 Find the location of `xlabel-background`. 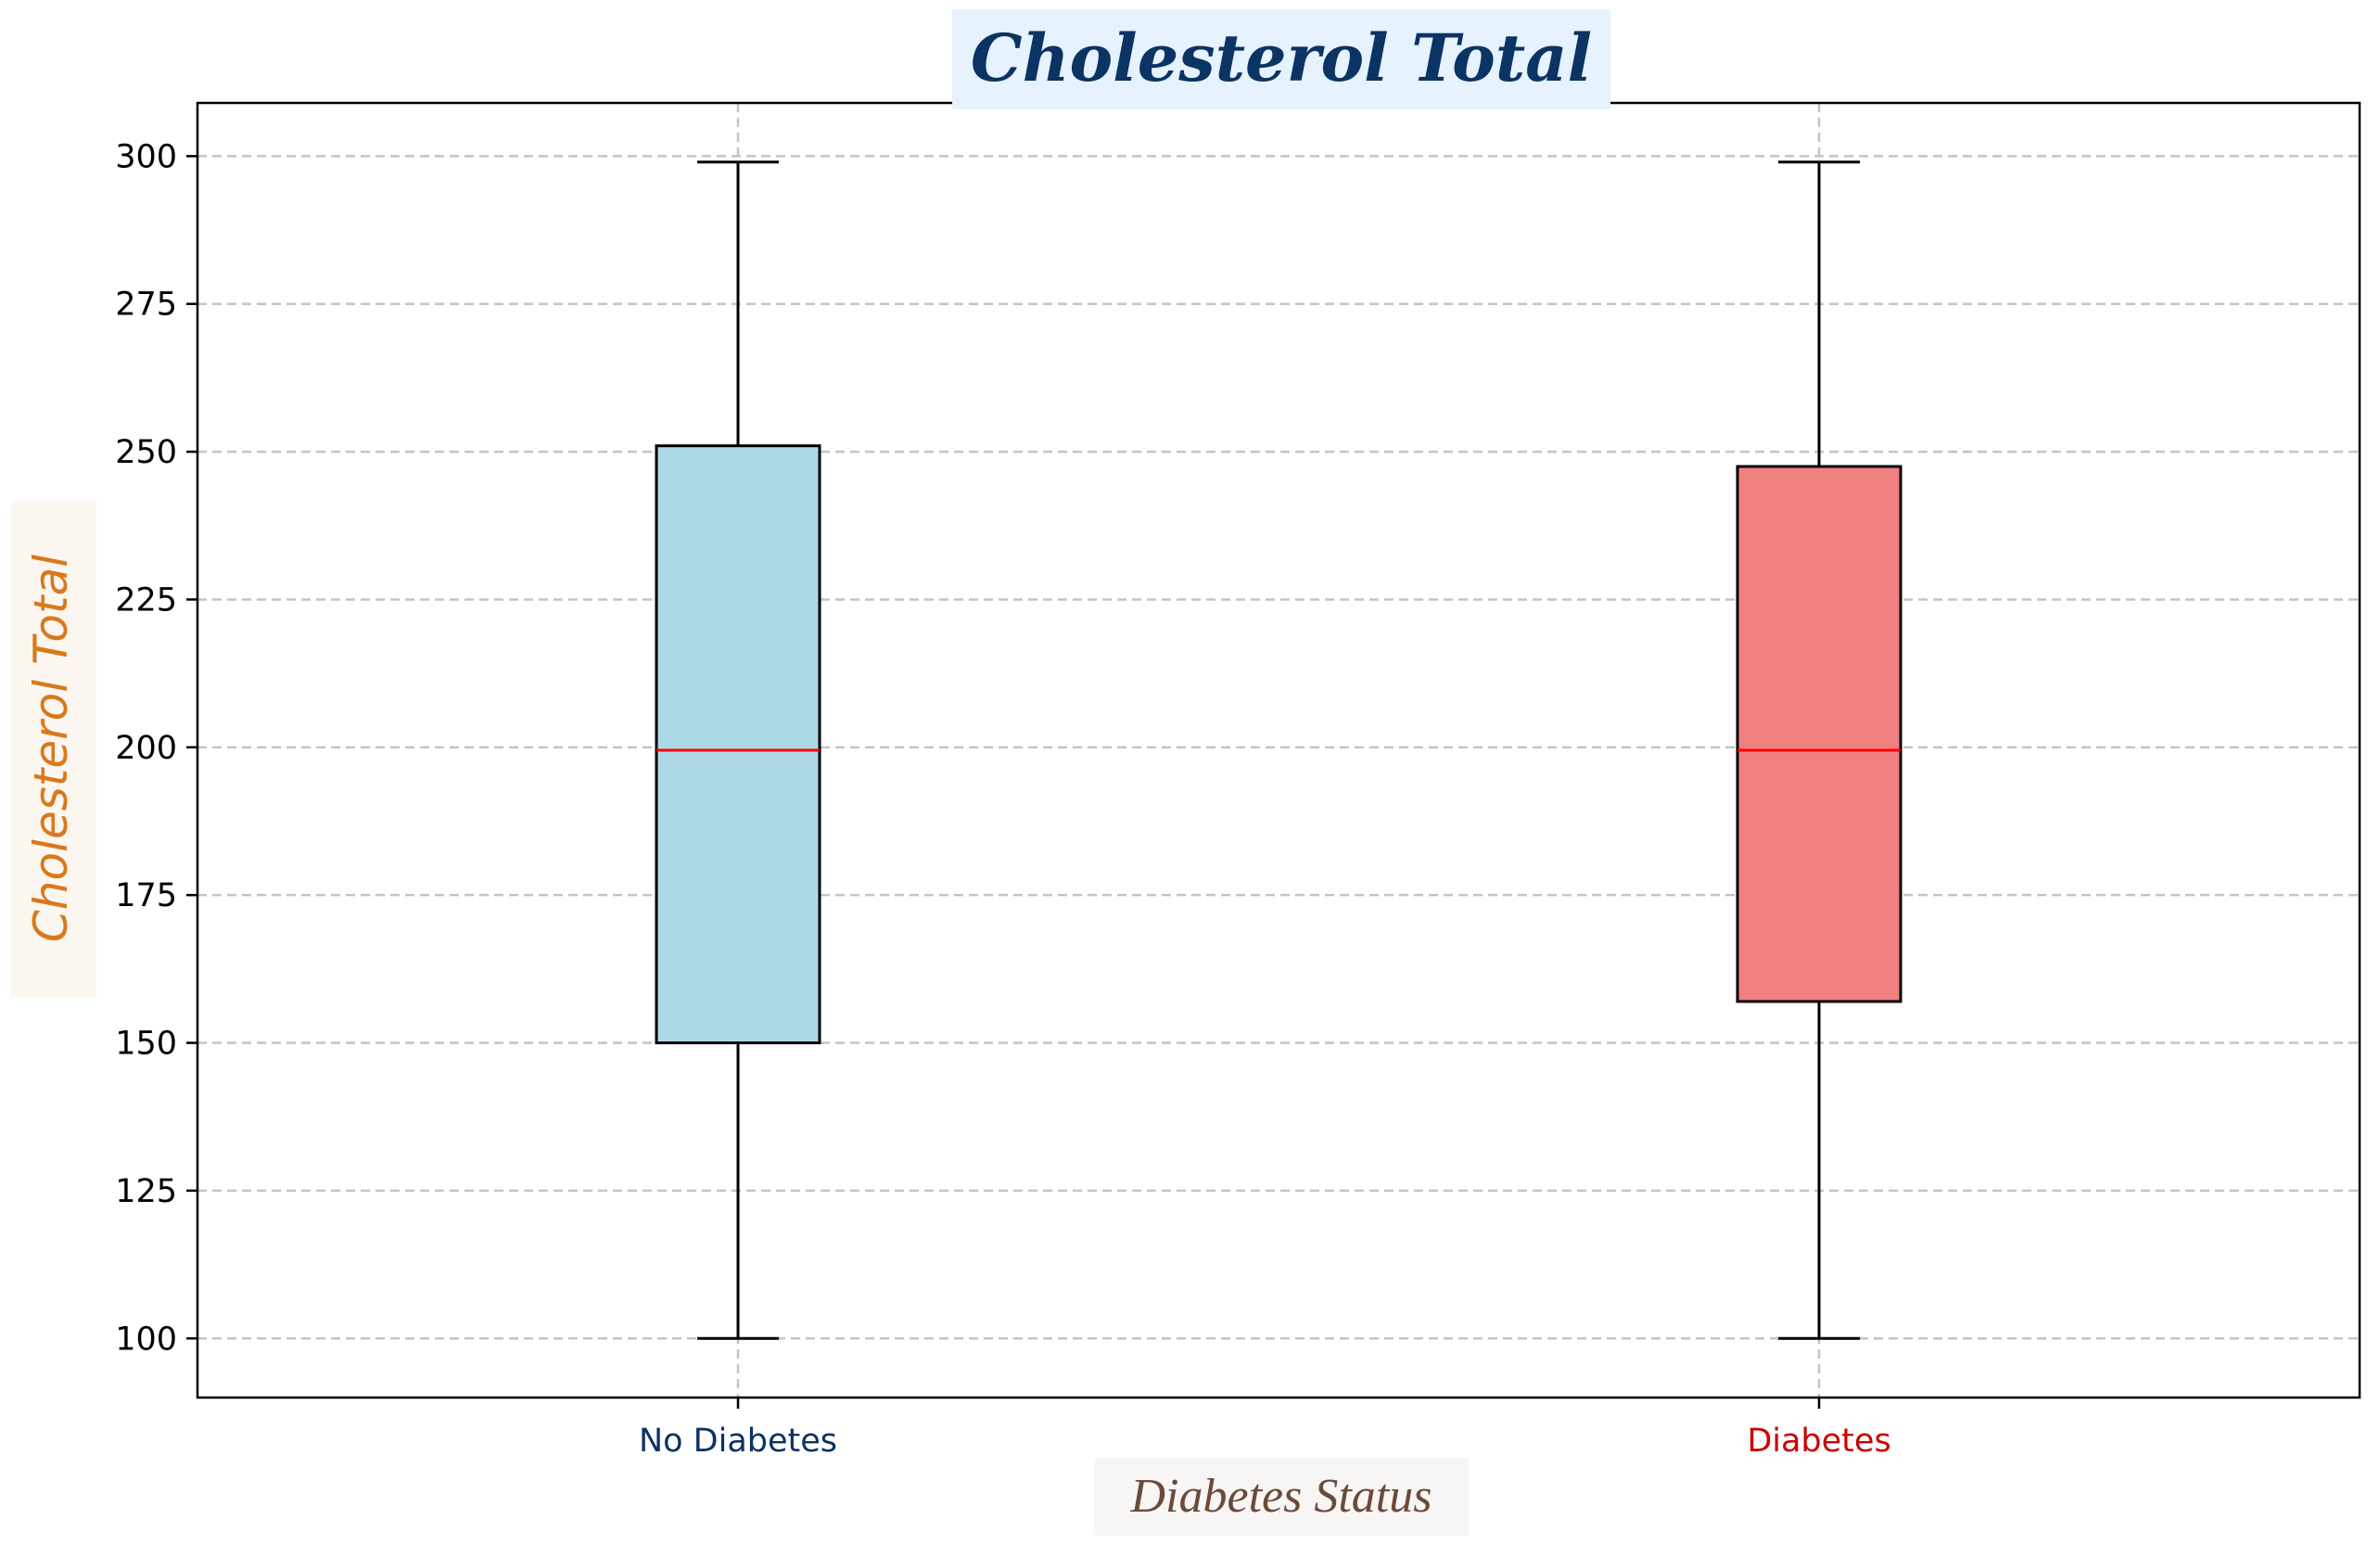

xlabel-background is located at coordinates (1281, 1497).